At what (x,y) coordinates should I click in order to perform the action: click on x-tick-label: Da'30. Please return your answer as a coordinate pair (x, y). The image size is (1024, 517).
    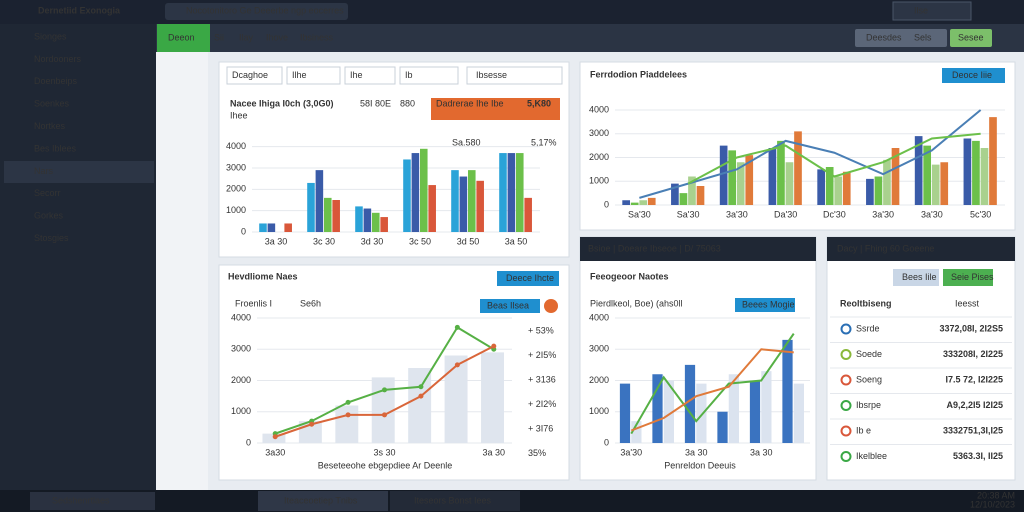
    Looking at the image, I should click on (785, 214).